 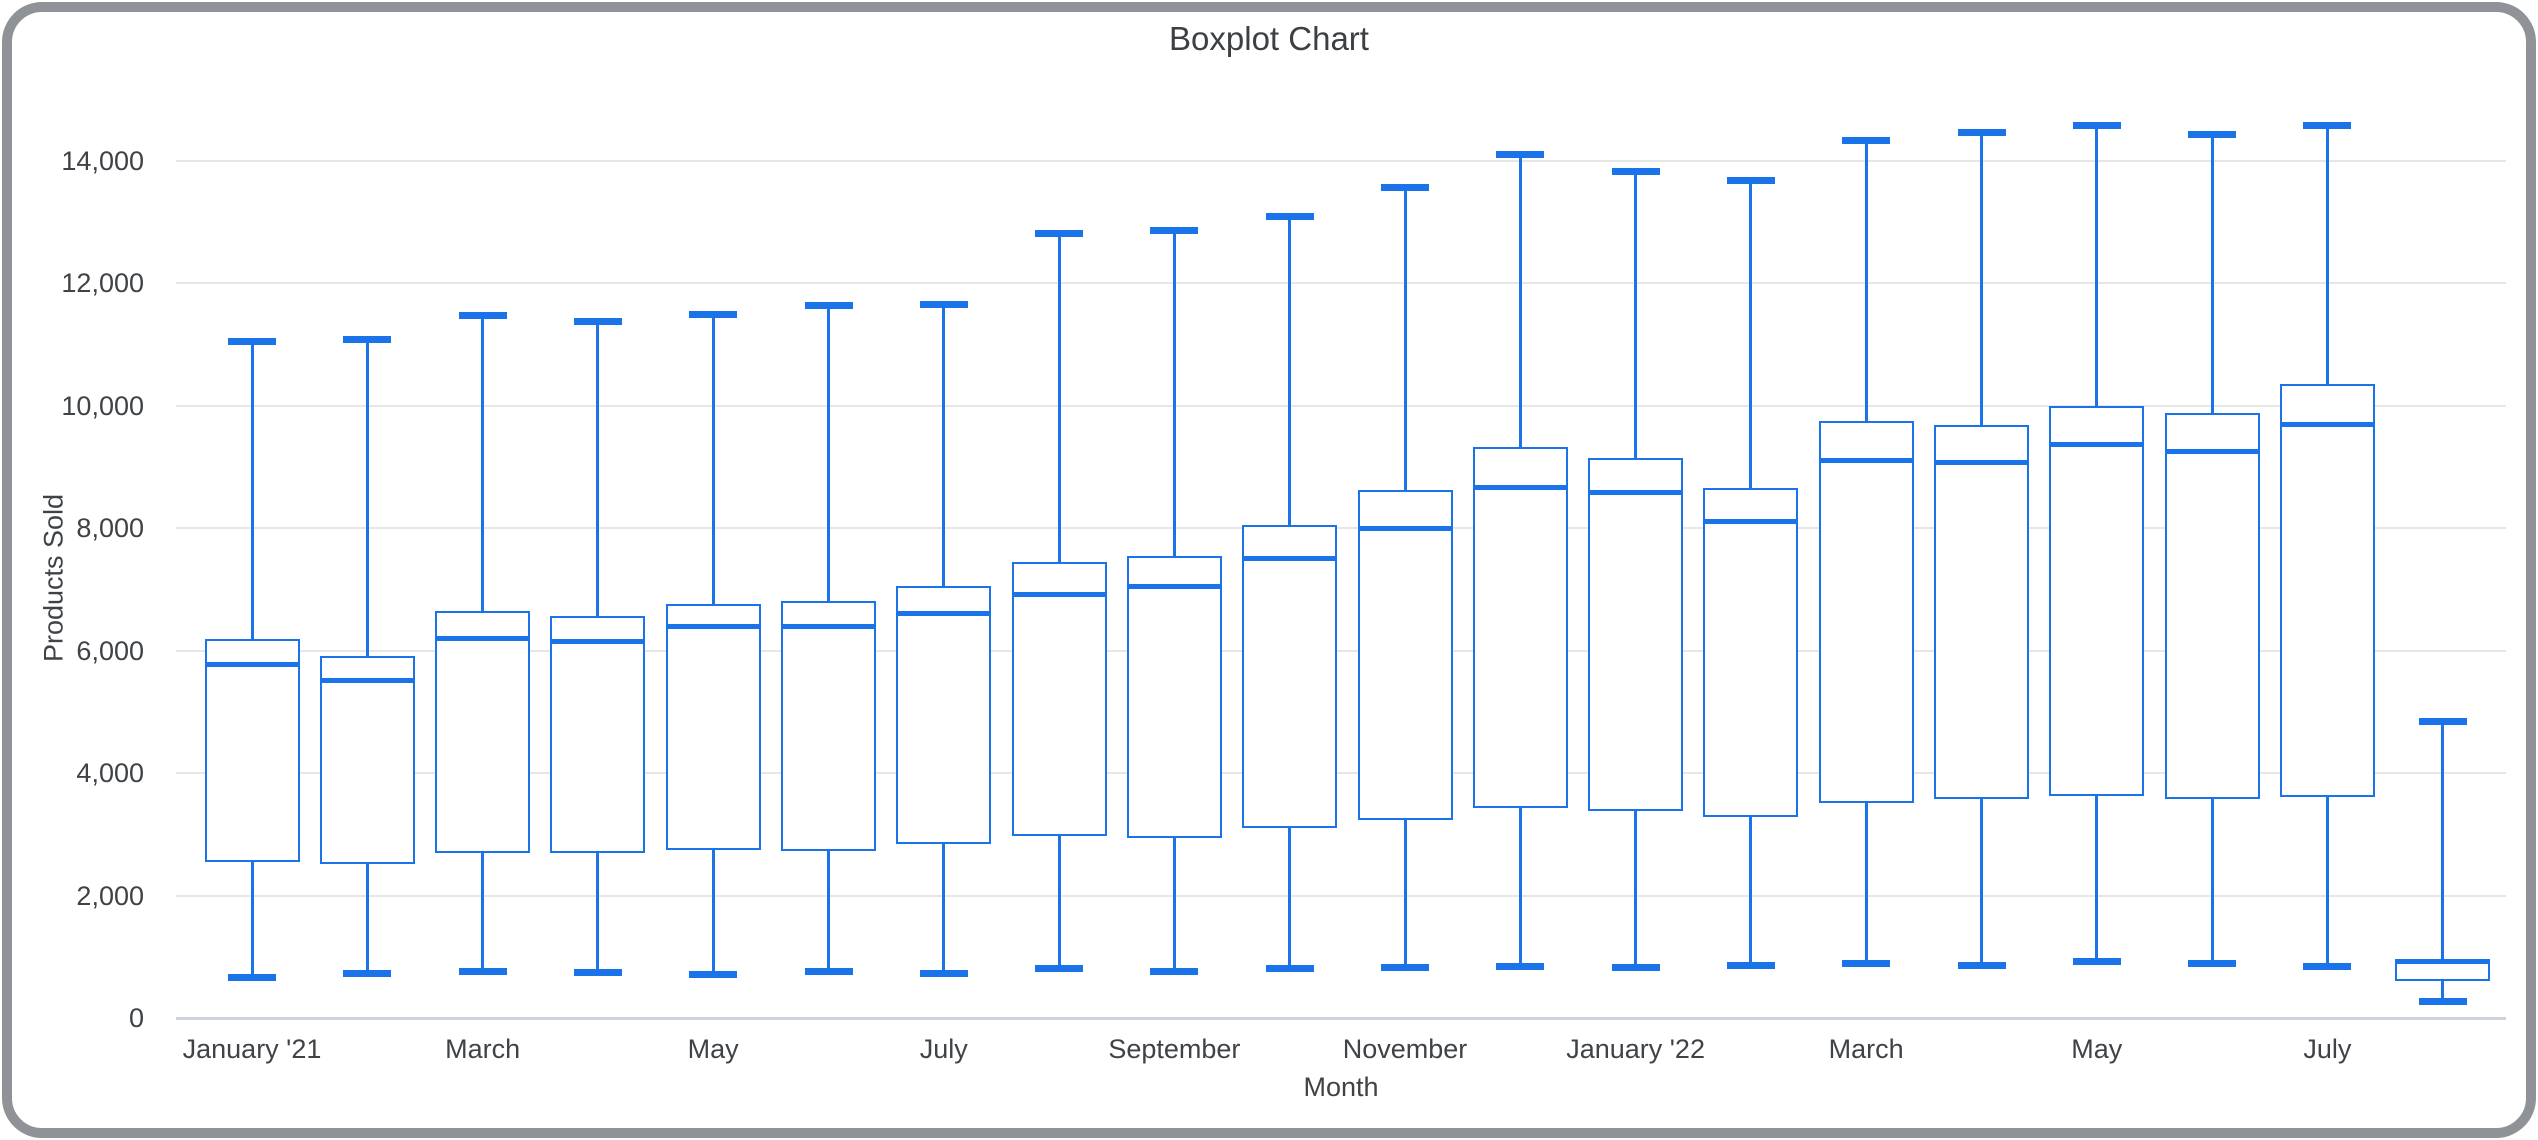 I want to click on x-tick-label: September, so click(x=1174, y=1049).